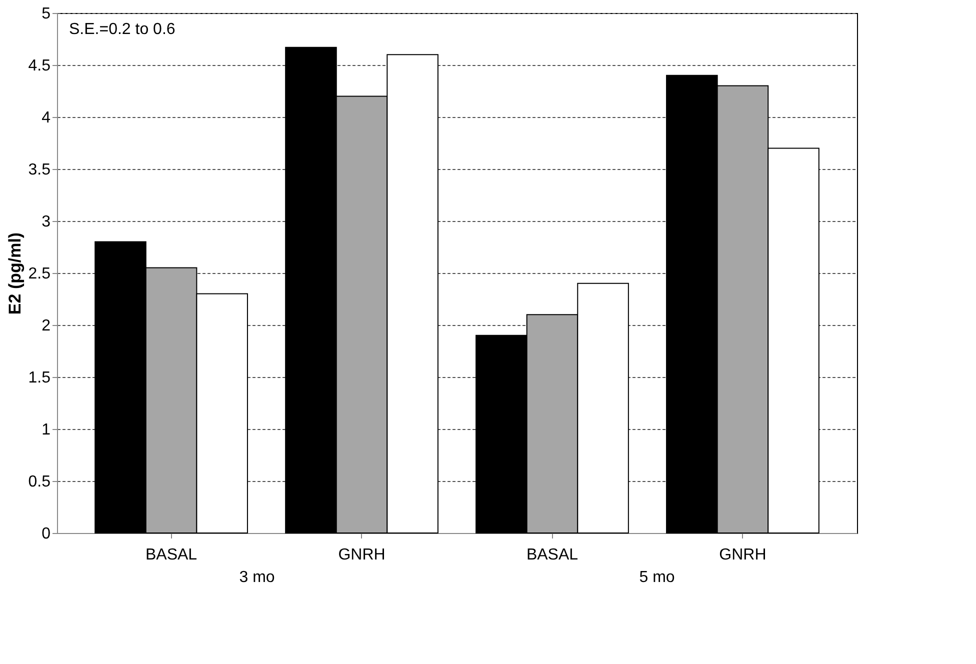  What do you see at coordinates (39, 274) in the screenshot?
I see `y-tick-label: 2.5` at bounding box center [39, 274].